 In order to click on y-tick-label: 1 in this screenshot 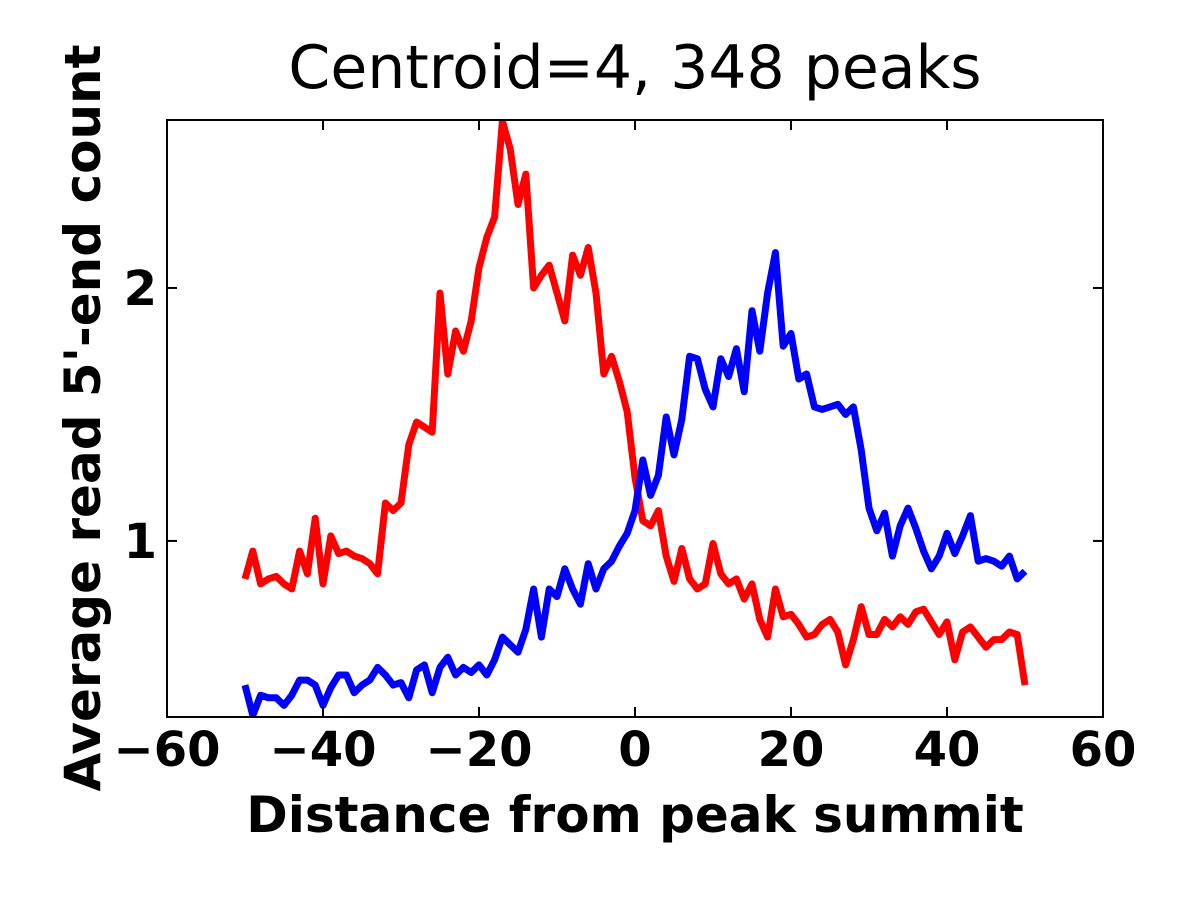, I will do `click(140, 542)`.